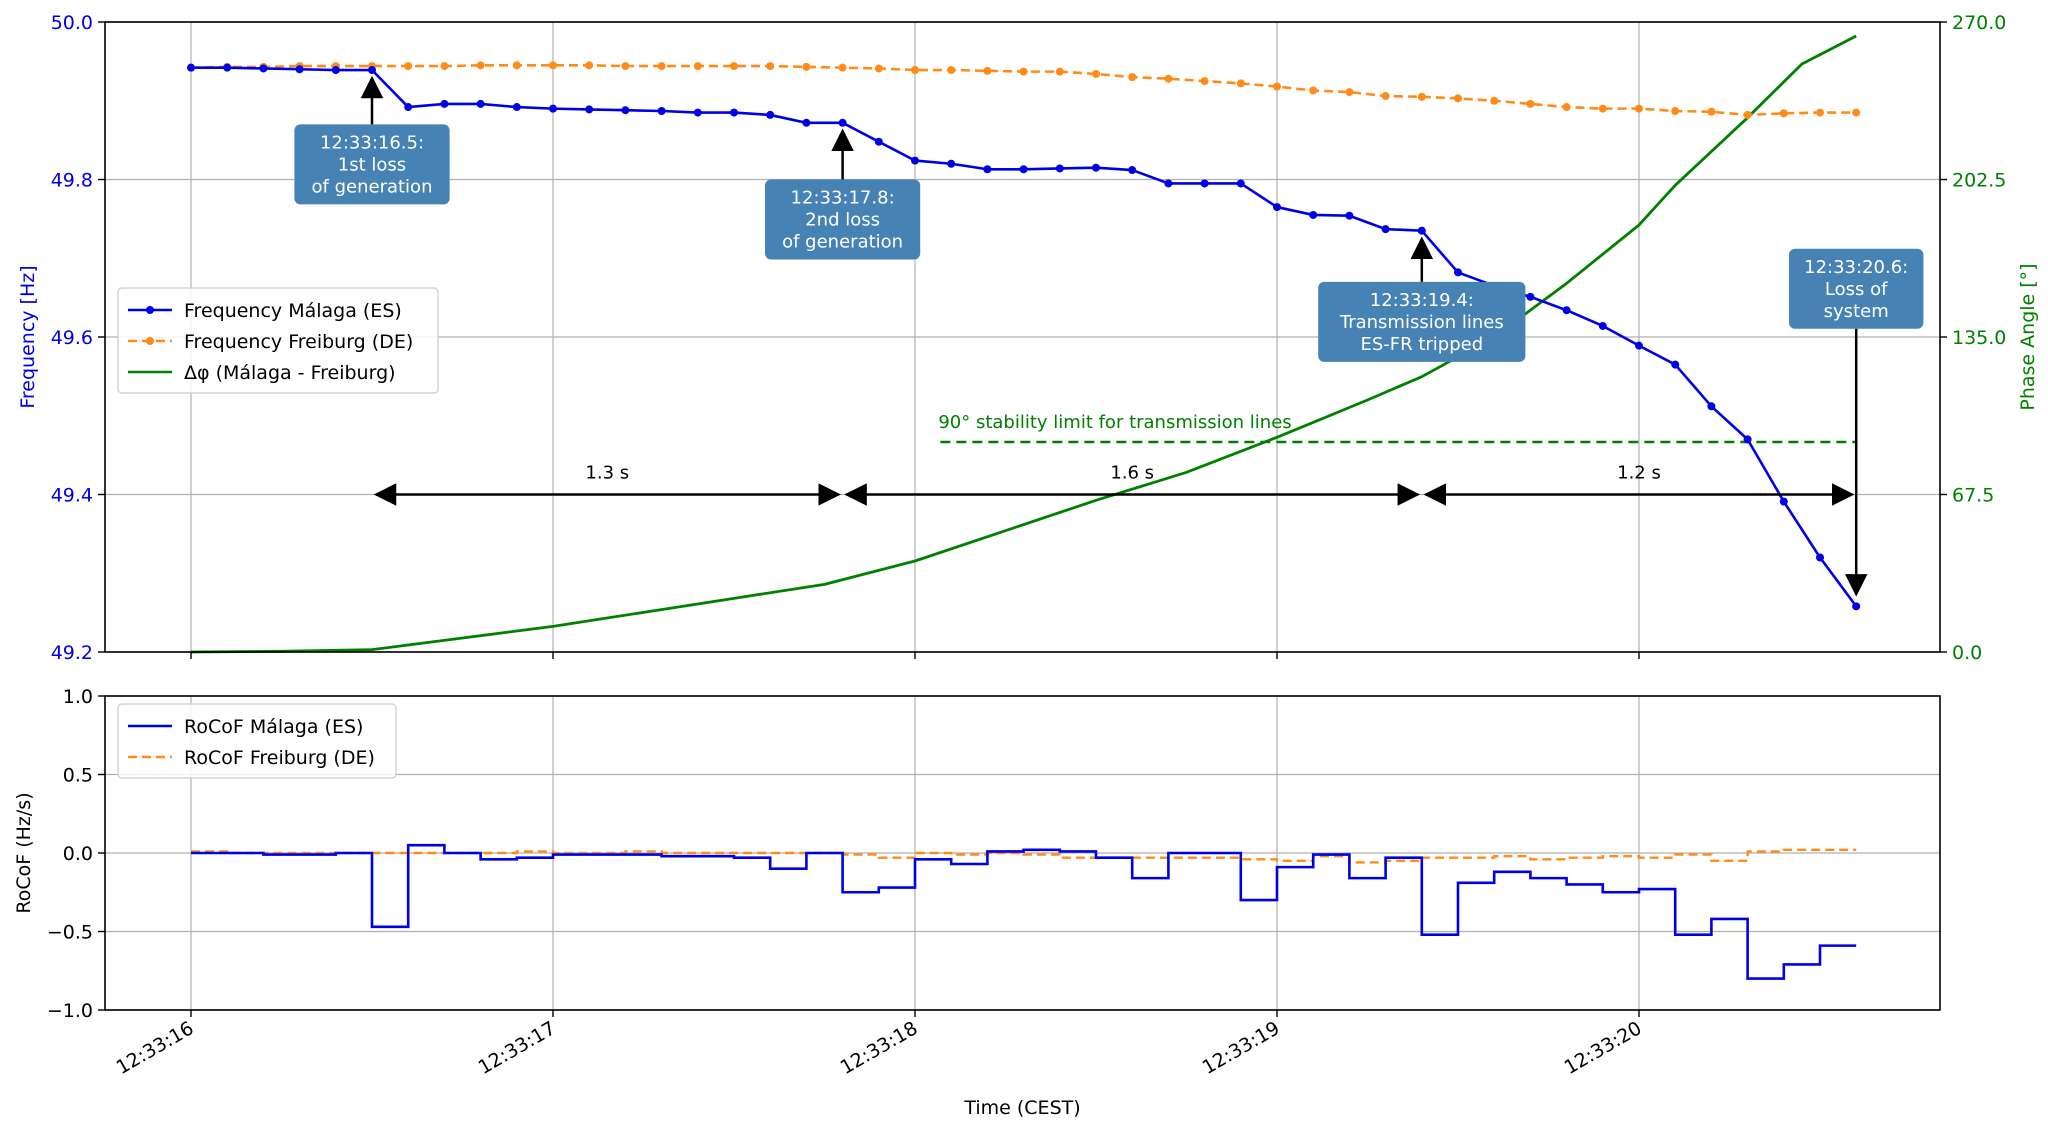 The height and width of the screenshot is (1127, 2048). What do you see at coordinates (150, 341) in the screenshot?
I see `legend-swatch-marker` at bounding box center [150, 341].